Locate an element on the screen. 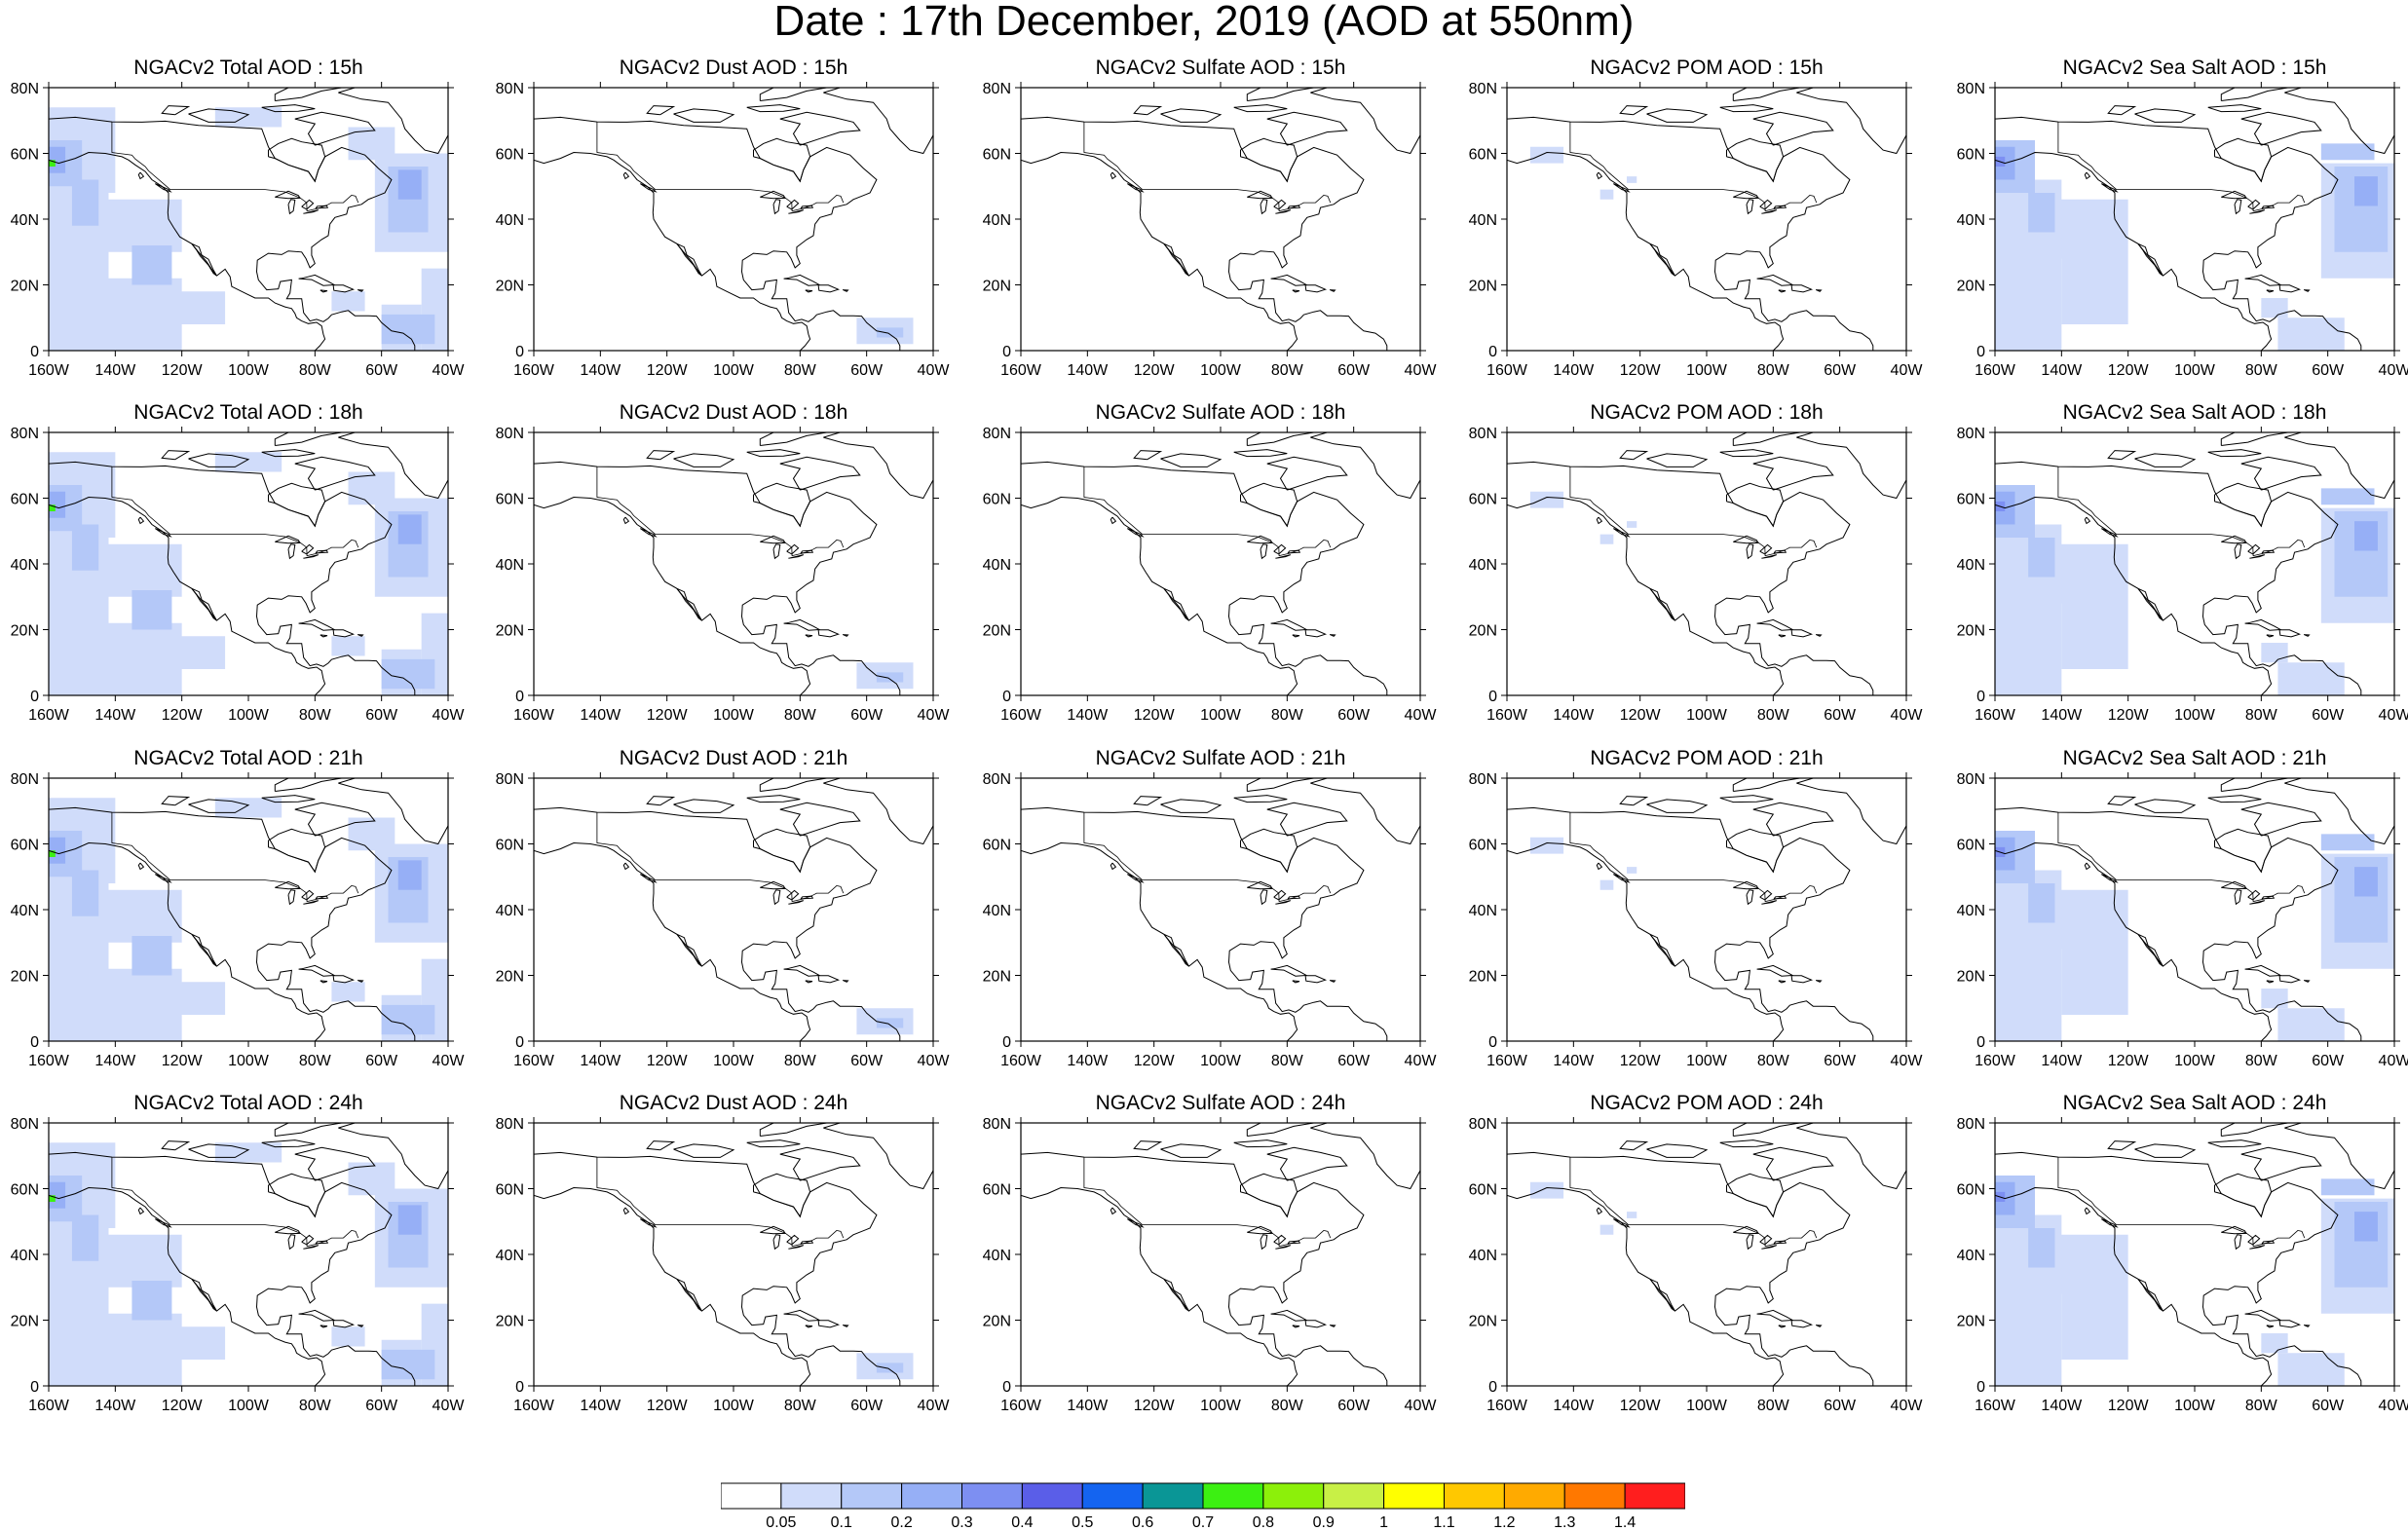  lon-tick-label: 120W is located at coordinates (183, 715).